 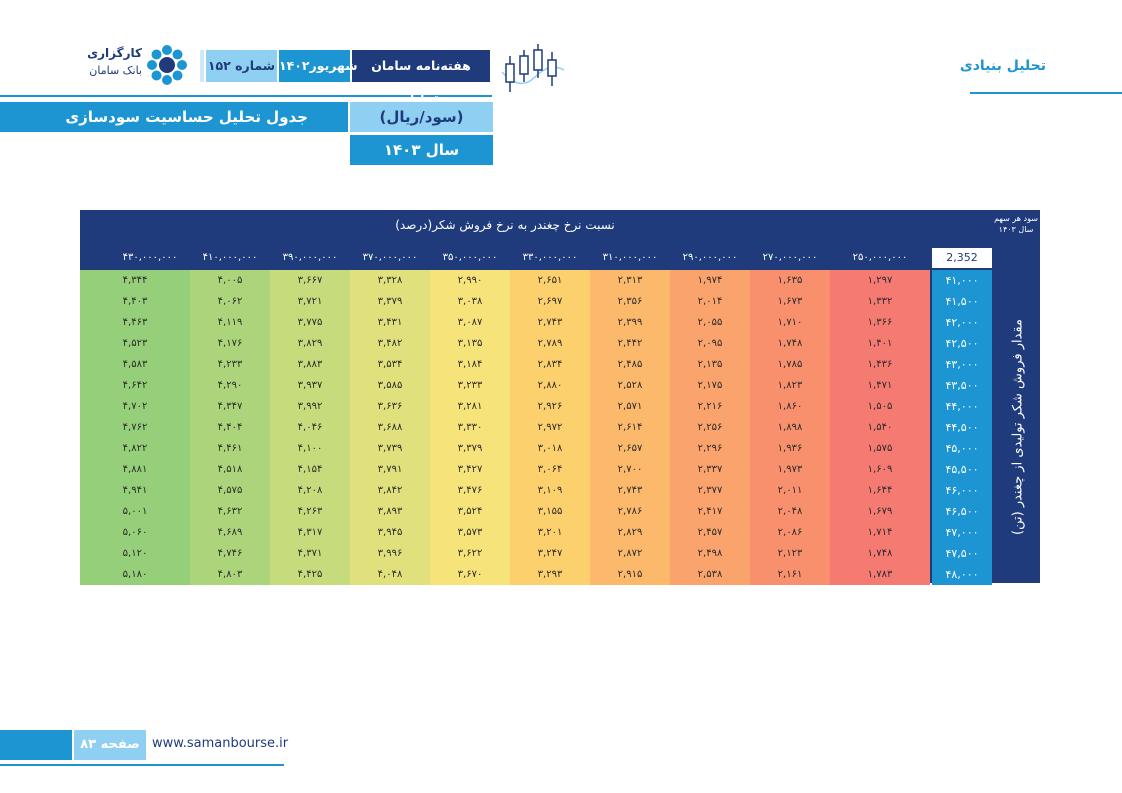 What do you see at coordinates (167, 65) in the screenshot?
I see `saman-logo-icon` at bounding box center [167, 65].